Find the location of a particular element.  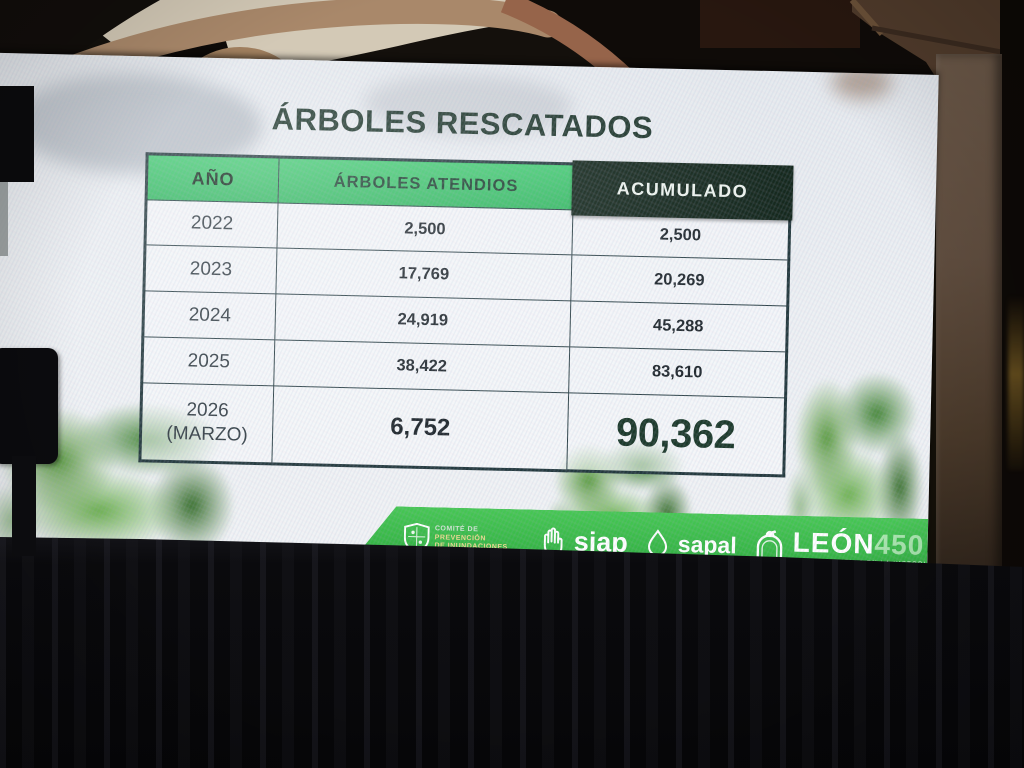

warm-light-glow is located at coordinates (1016, 382).